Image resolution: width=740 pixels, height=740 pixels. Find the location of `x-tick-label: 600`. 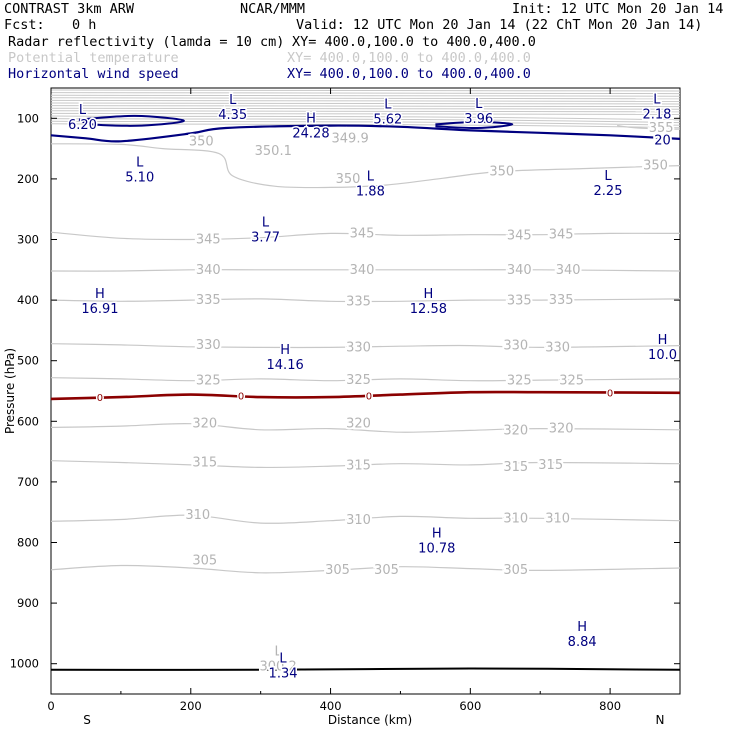

x-tick-label: 600 is located at coordinates (470, 706).